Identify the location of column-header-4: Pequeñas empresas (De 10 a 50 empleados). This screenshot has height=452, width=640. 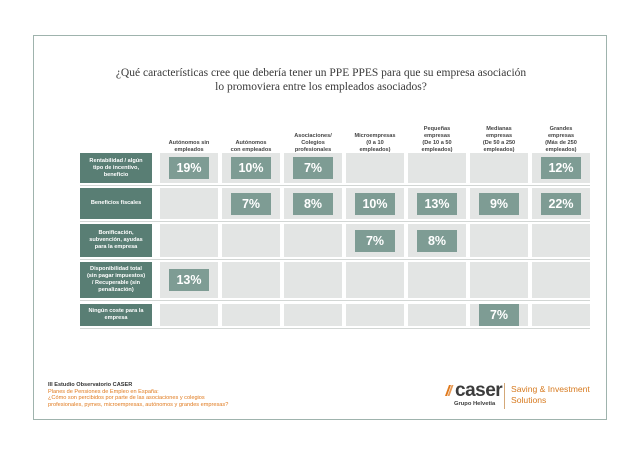
(437, 131).